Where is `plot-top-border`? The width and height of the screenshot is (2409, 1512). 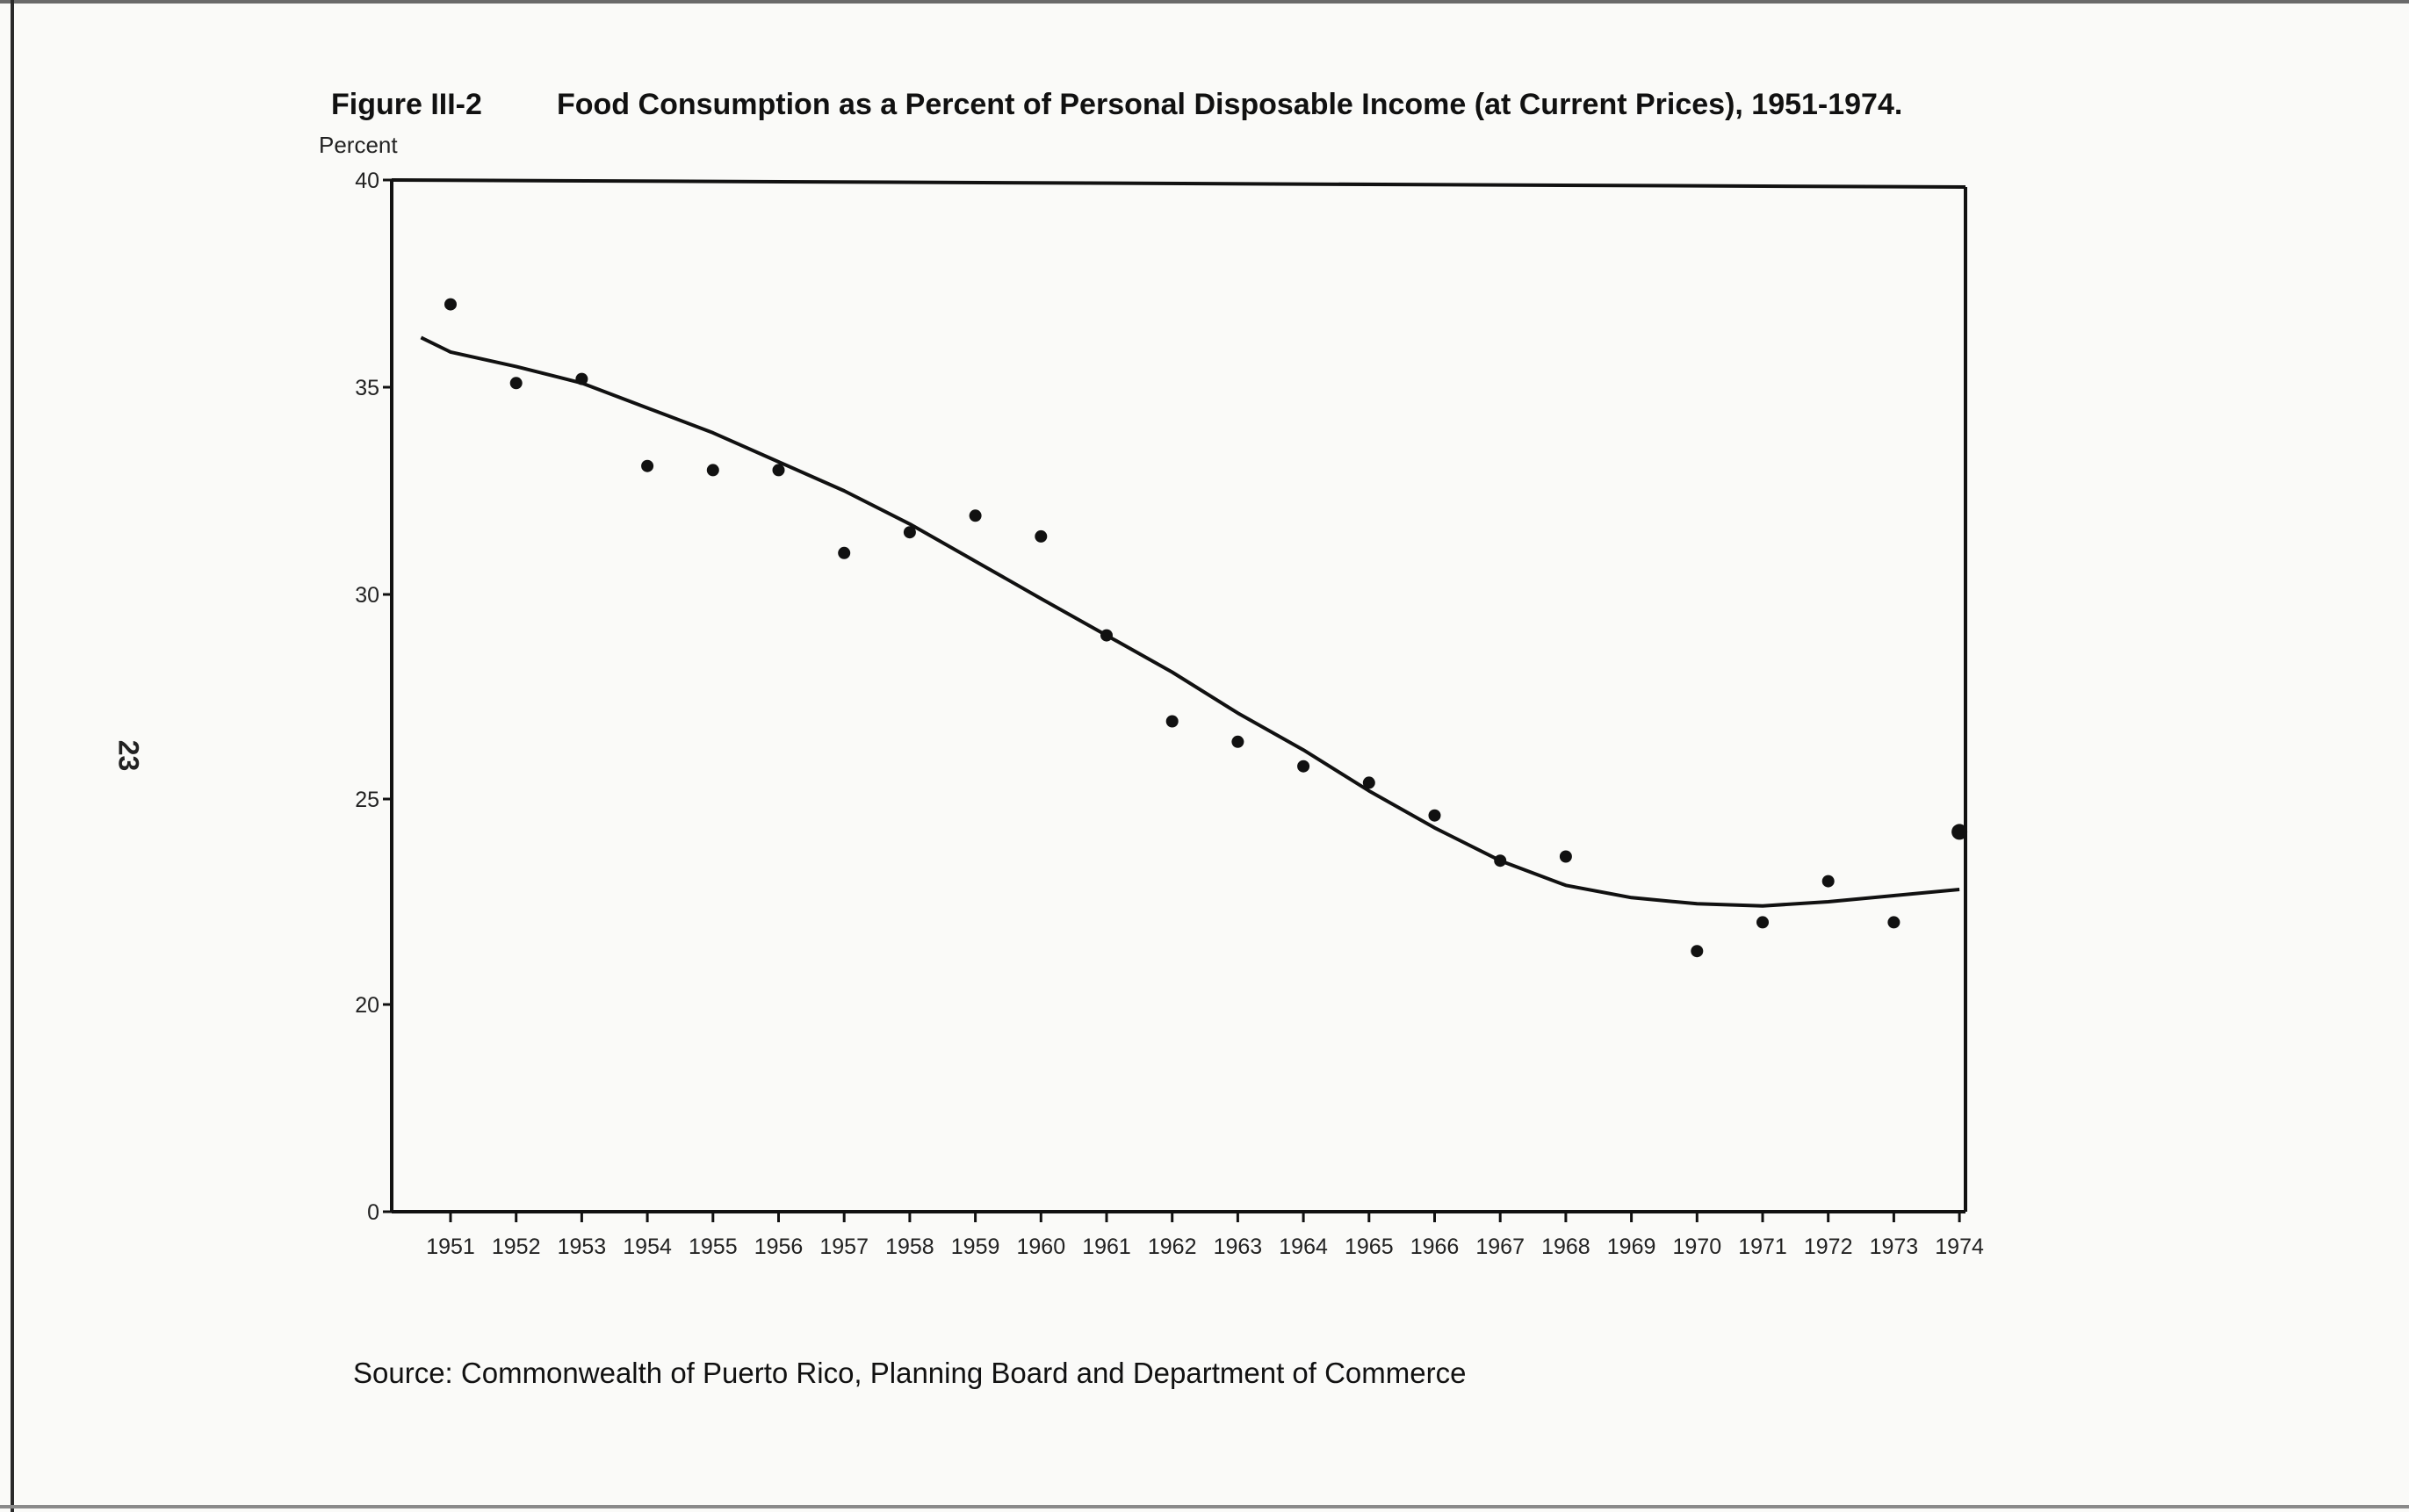 plot-top-border is located at coordinates (1178, 183).